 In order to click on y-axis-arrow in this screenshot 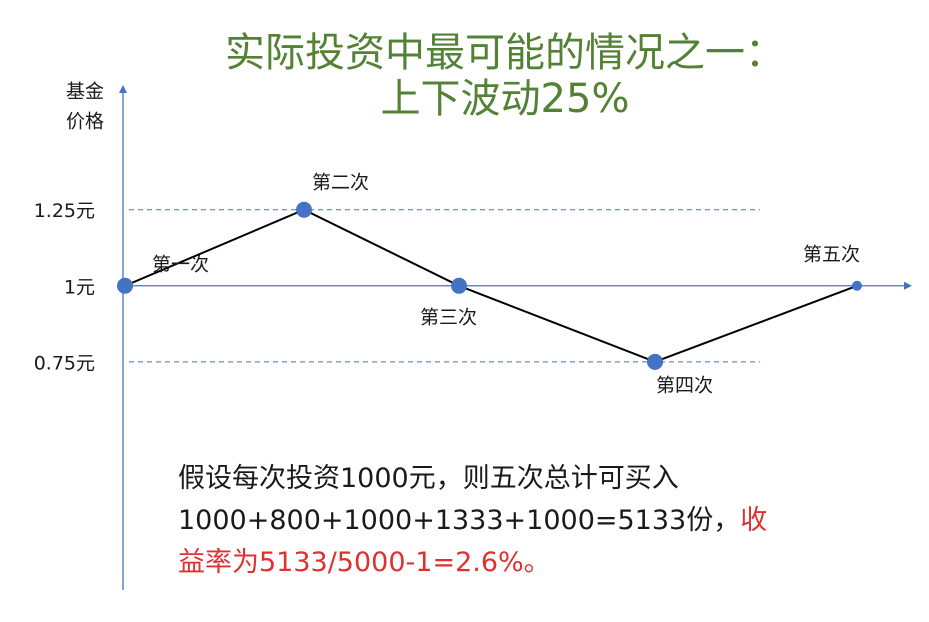, I will do `click(123, 89)`.